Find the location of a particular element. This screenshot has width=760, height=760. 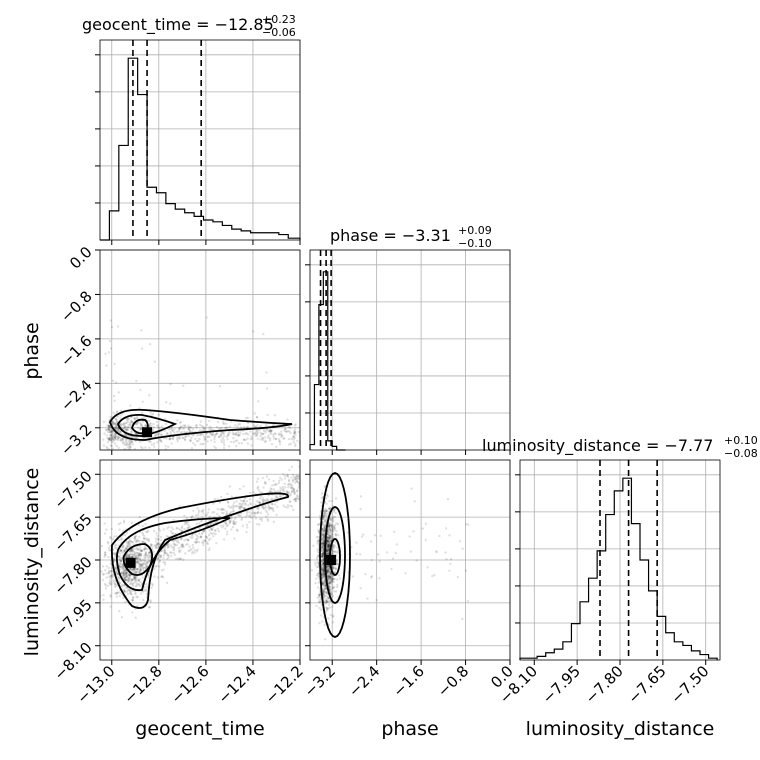

title-geocent-time-main: geocent_time = −12.85 is located at coordinates (178, 25).